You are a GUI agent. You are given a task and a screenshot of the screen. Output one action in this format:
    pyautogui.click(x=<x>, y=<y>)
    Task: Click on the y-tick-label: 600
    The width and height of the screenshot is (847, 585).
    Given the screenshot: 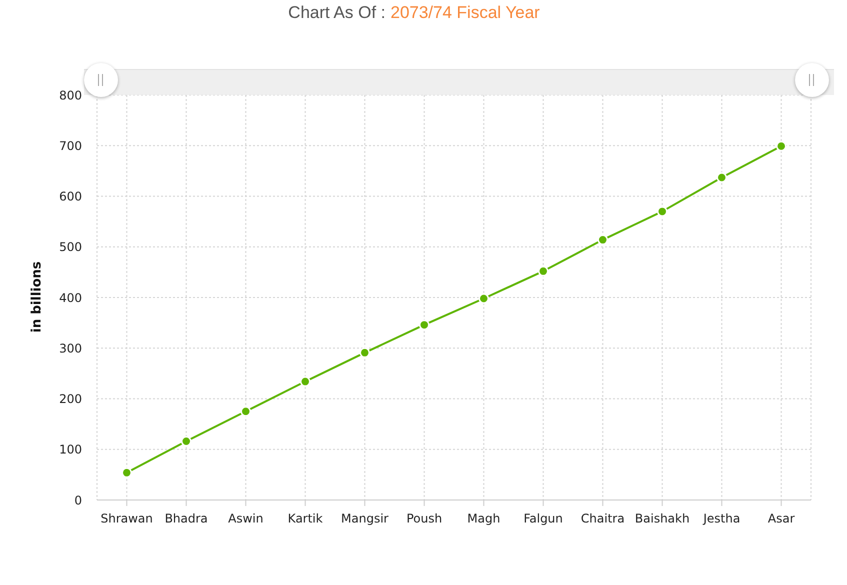 What is the action you would take?
    pyautogui.click(x=70, y=197)
    